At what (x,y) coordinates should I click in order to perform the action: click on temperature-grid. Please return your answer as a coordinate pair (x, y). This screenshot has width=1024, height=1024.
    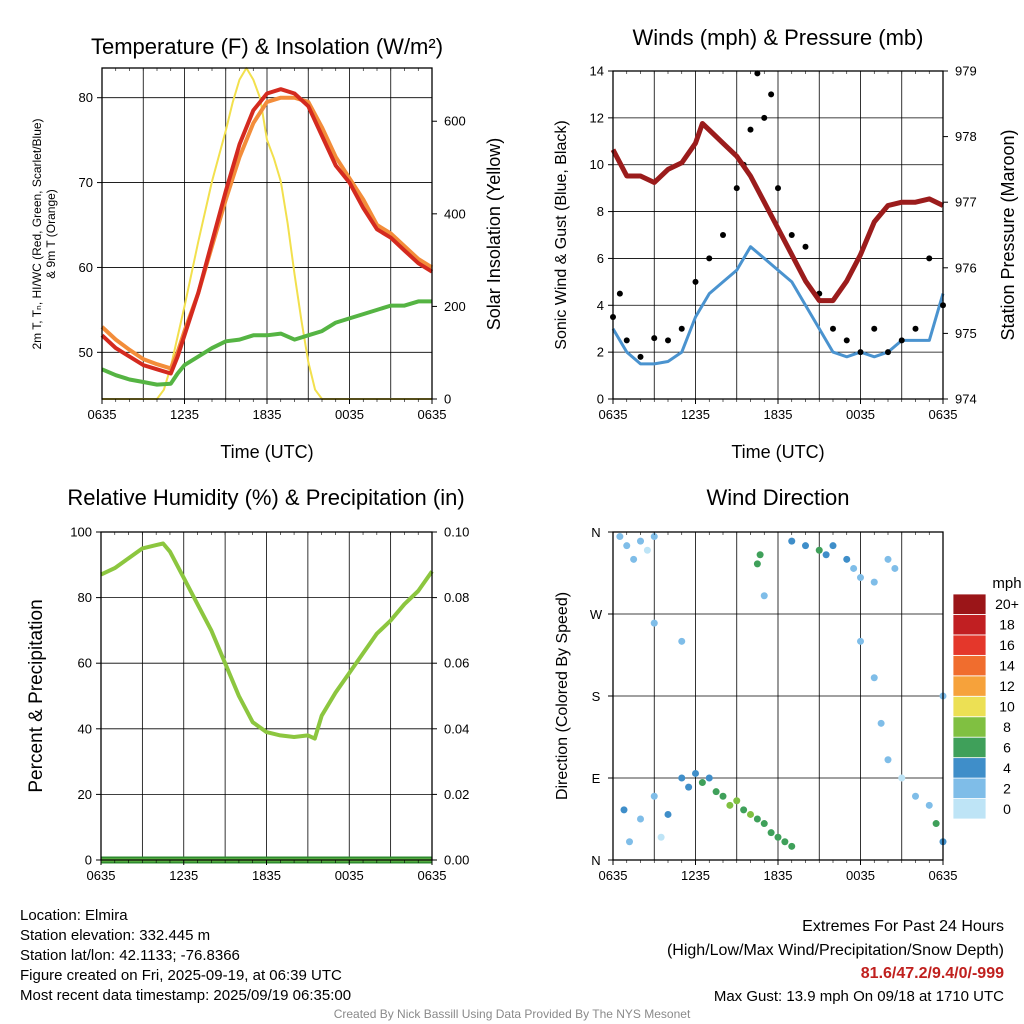
    Looking at the image, I should click on (267, 233).